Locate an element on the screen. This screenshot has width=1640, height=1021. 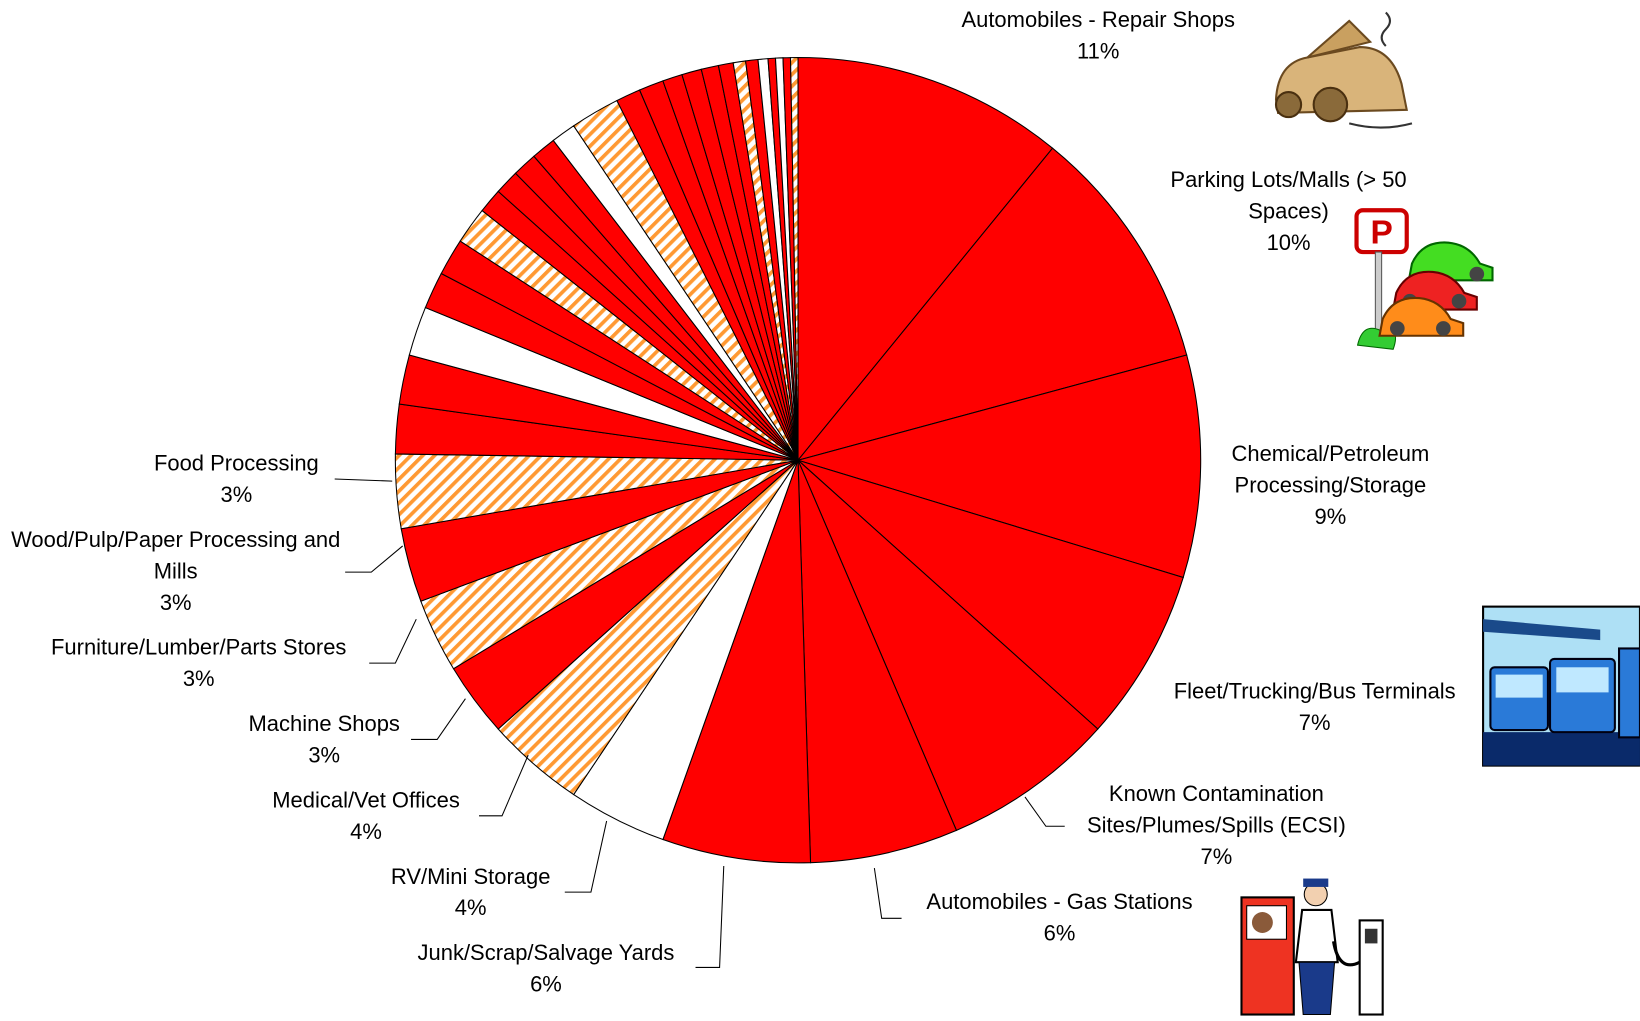
slice-label: Wood/Pulp/Paper Processing and Mills 3% is located at coordinates (175, 572).